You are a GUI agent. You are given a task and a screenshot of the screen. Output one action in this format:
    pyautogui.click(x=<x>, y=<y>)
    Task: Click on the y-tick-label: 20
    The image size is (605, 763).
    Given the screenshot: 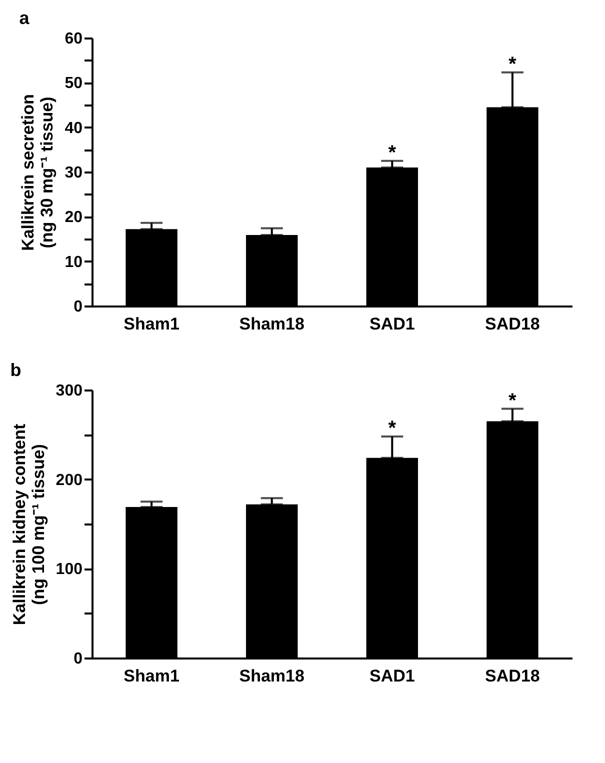 What is the action you would take?
    pyautogui.click(x=73, y=217)
    